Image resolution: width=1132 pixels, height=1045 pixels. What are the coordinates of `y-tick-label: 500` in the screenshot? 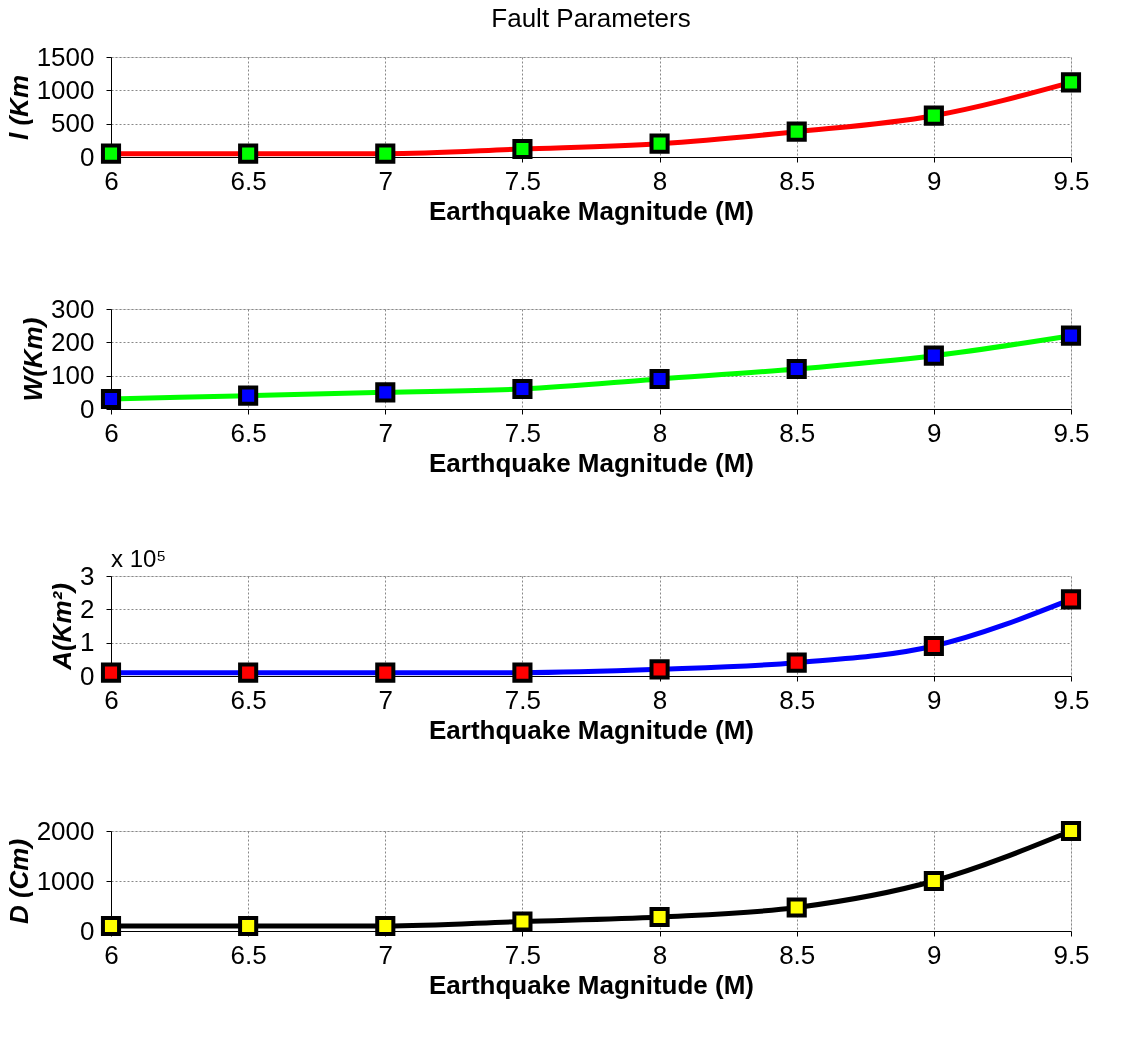 It's located at (73, 123).